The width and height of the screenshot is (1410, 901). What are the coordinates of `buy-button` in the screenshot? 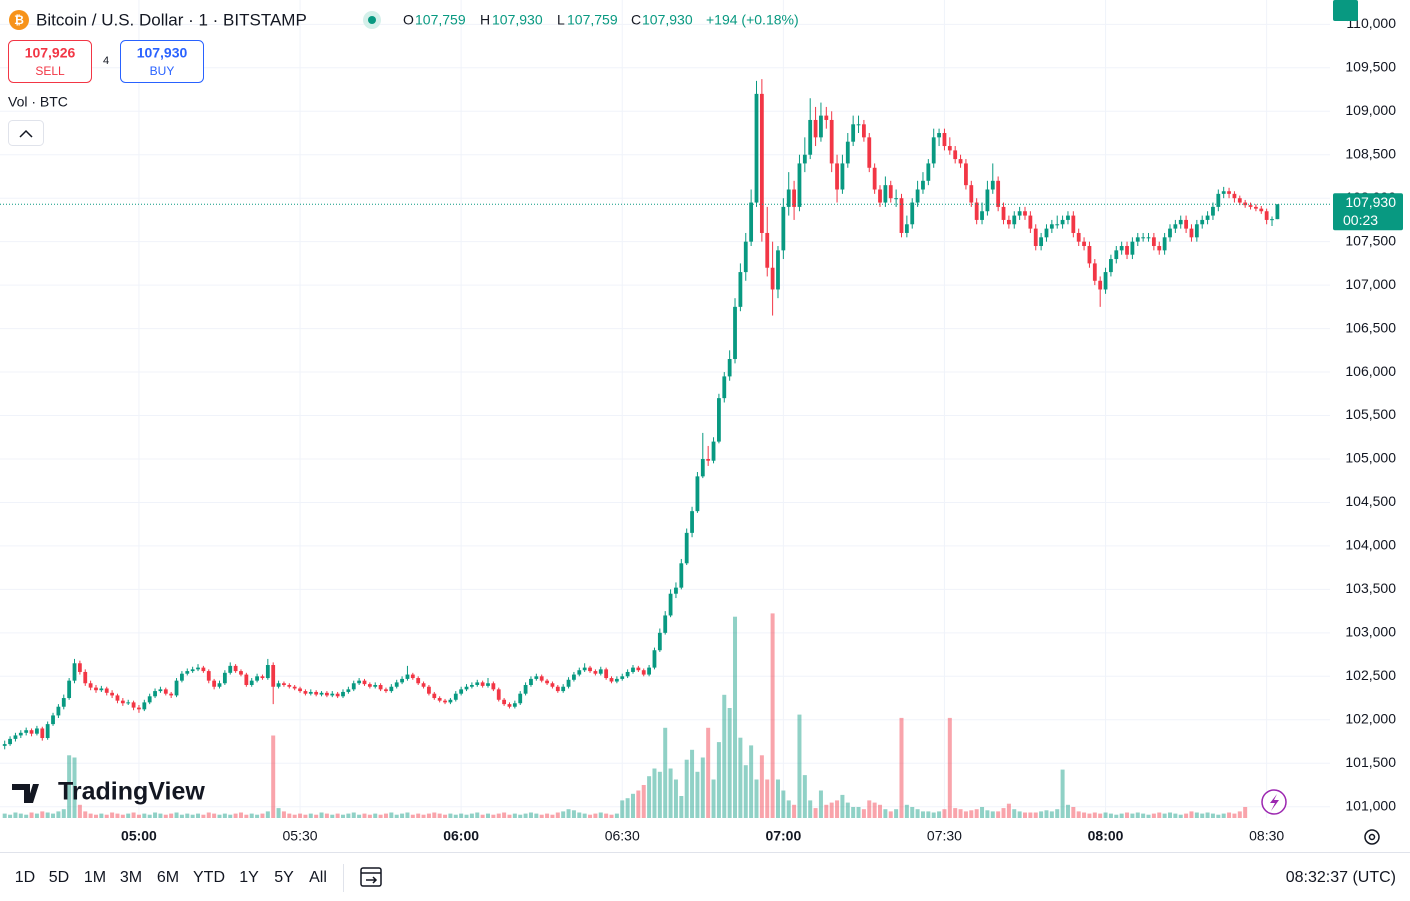 It's located at (162, 61).